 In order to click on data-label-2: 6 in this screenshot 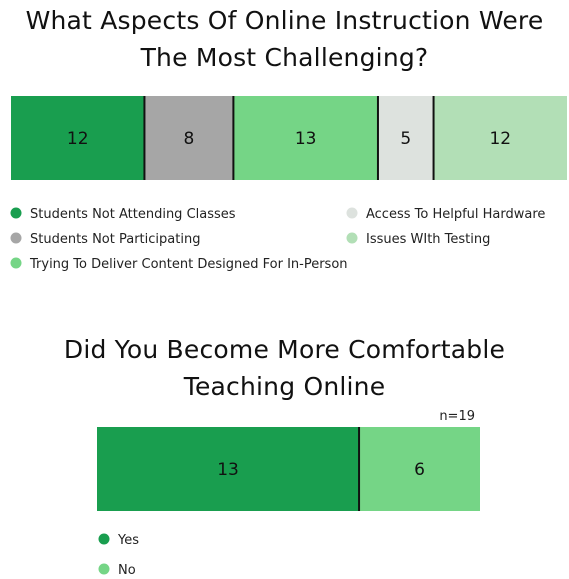, I will do `click(419, 470)`.